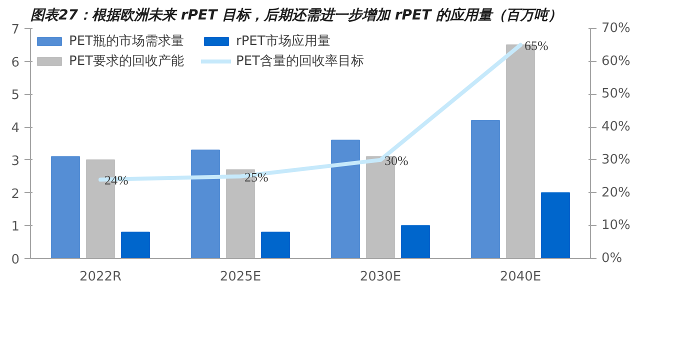  I want to click on data-label: 25%, so click(256, 176).